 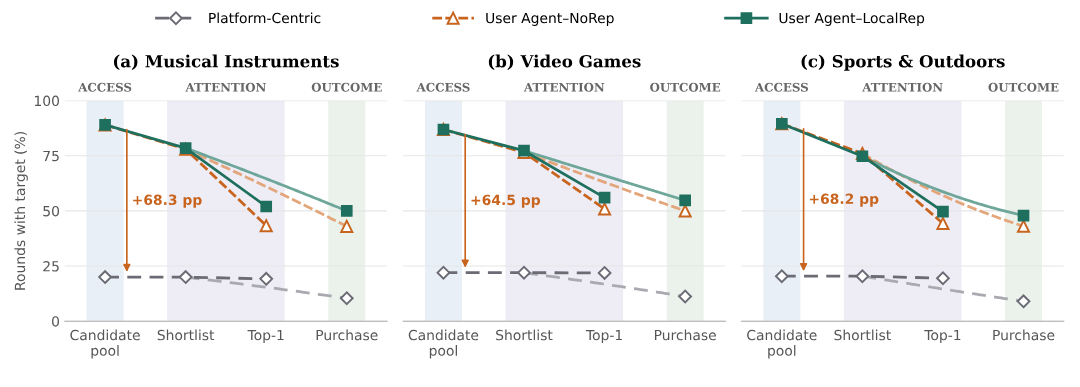 What do you see at coordinates (47, 101) in the screenshot?
I see `y-tick-label: 100` at bounding box center [47, 101].